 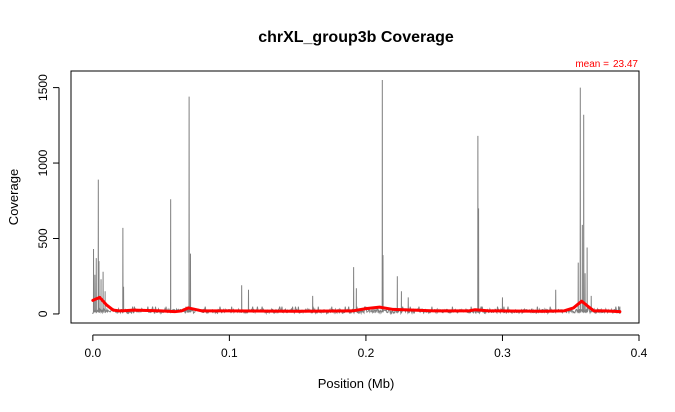 What do you see at coordinates (229, 353) in the screenshot?
I see `x-tick-label: 0.1` at bounding box center [229, 353].